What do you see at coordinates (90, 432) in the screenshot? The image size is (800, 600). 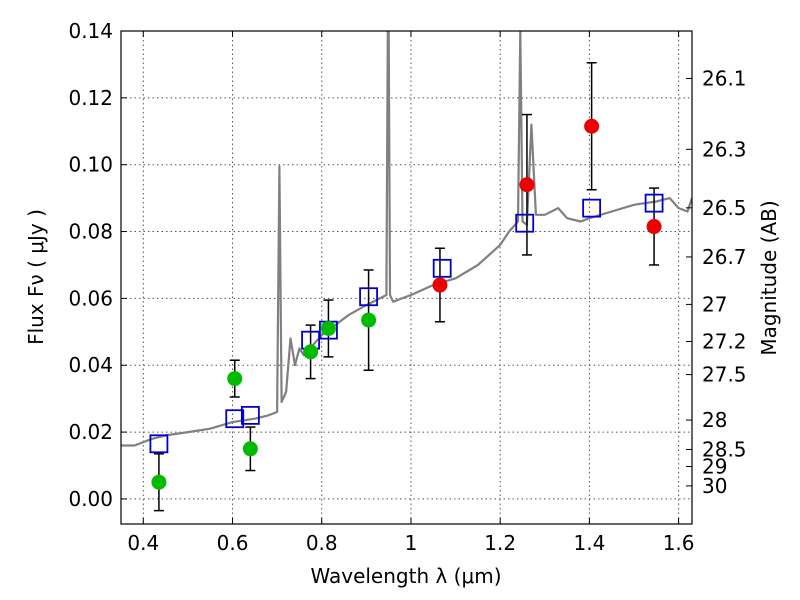 I see `y-tick-label: 0.02` at bounding box center [90, 432].